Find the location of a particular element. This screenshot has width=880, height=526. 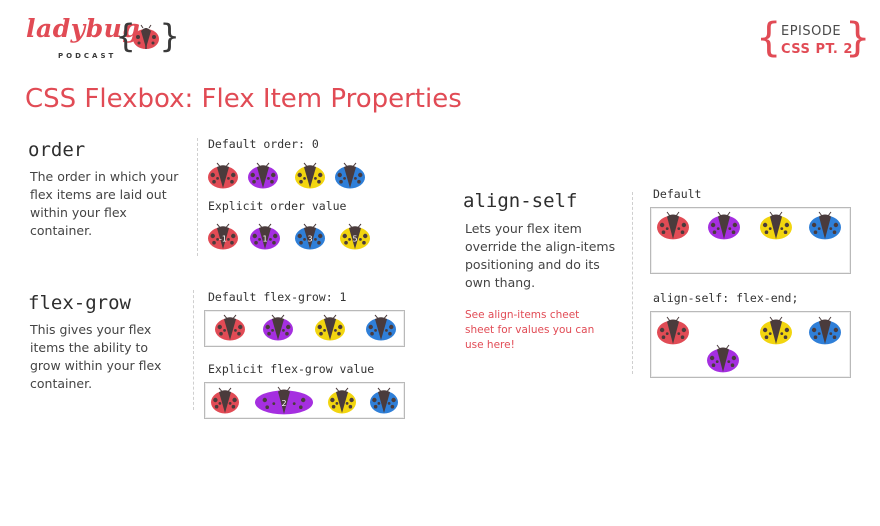

svg-text: 3 is located at coordinates (309, 239).